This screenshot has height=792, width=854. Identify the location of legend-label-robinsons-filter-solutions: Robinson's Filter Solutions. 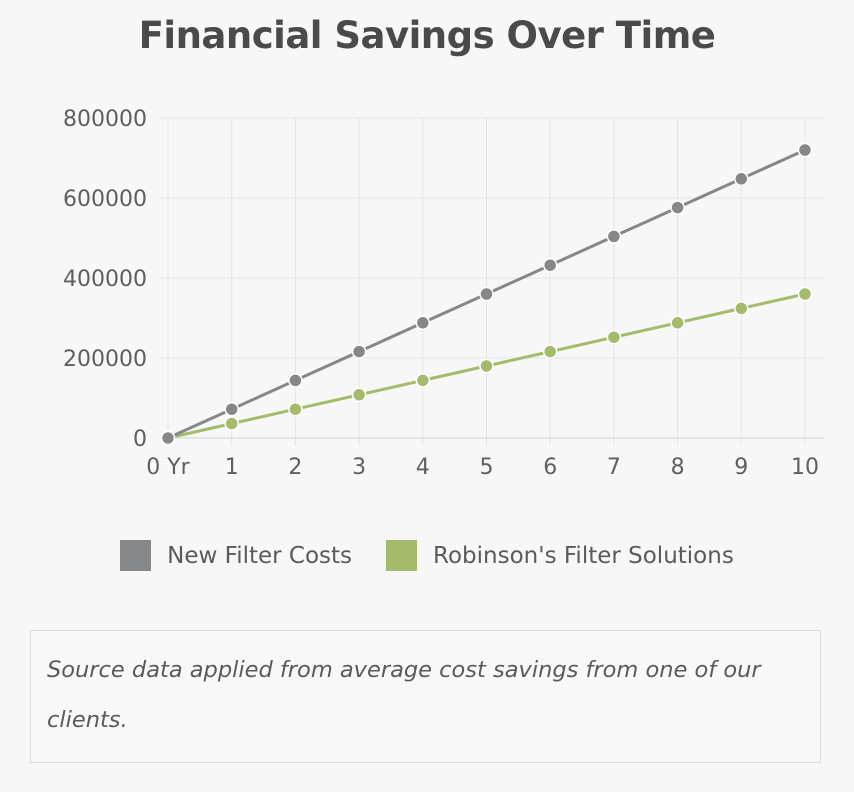
(583, 555).